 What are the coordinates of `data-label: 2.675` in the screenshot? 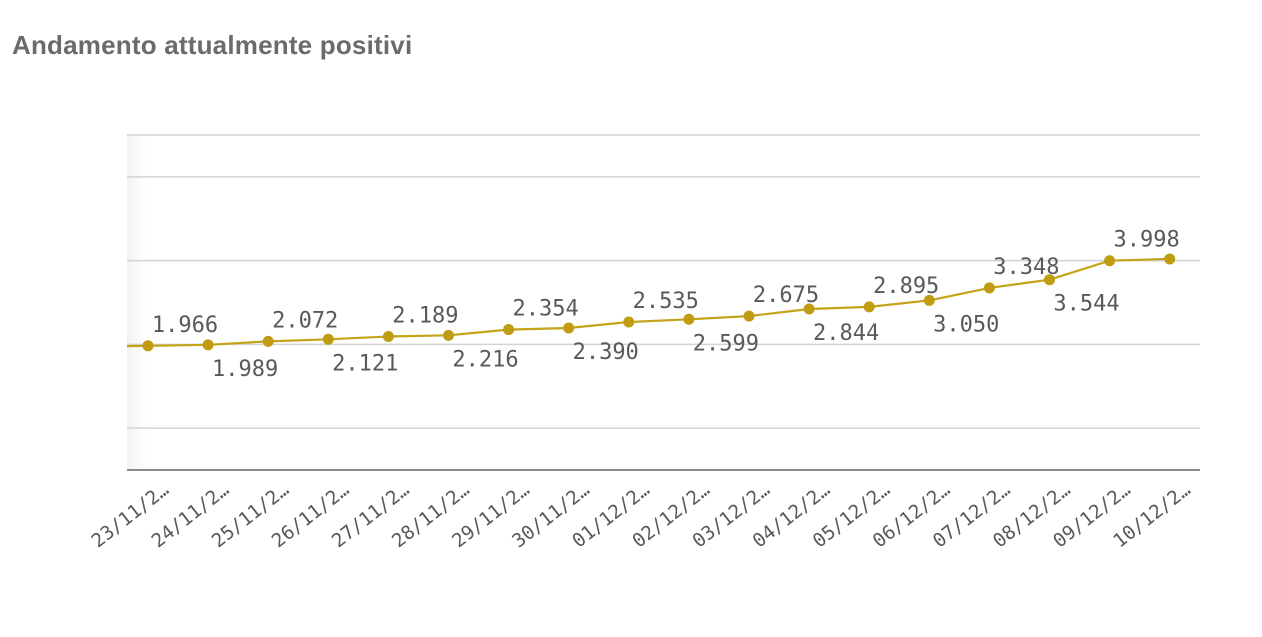 It's located at (786, 295).